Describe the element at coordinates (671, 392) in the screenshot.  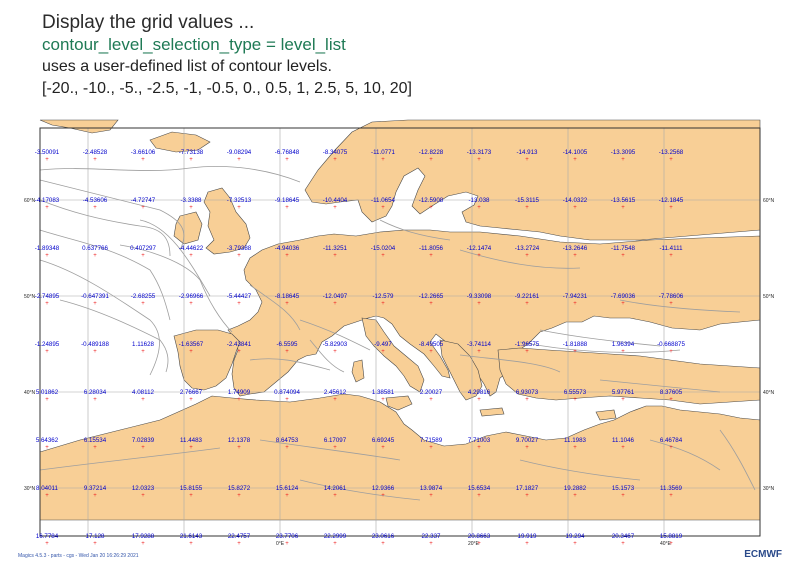
I see `grid-value-label: 8.37605` at that location.